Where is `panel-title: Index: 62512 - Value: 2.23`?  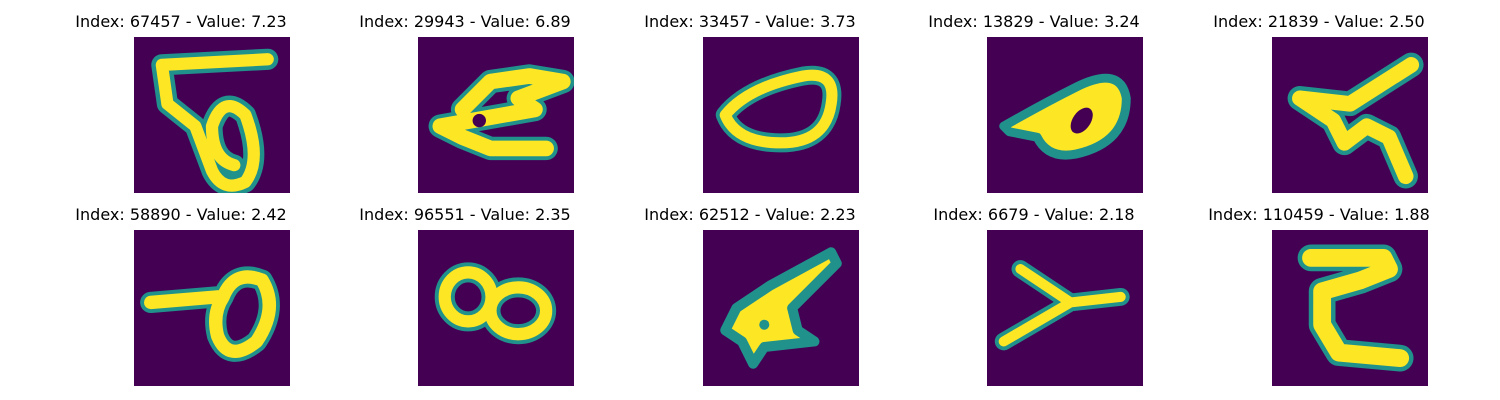 panel-title: Index: 62512 - Value: 2.23 is located at coordinates (750, 214).